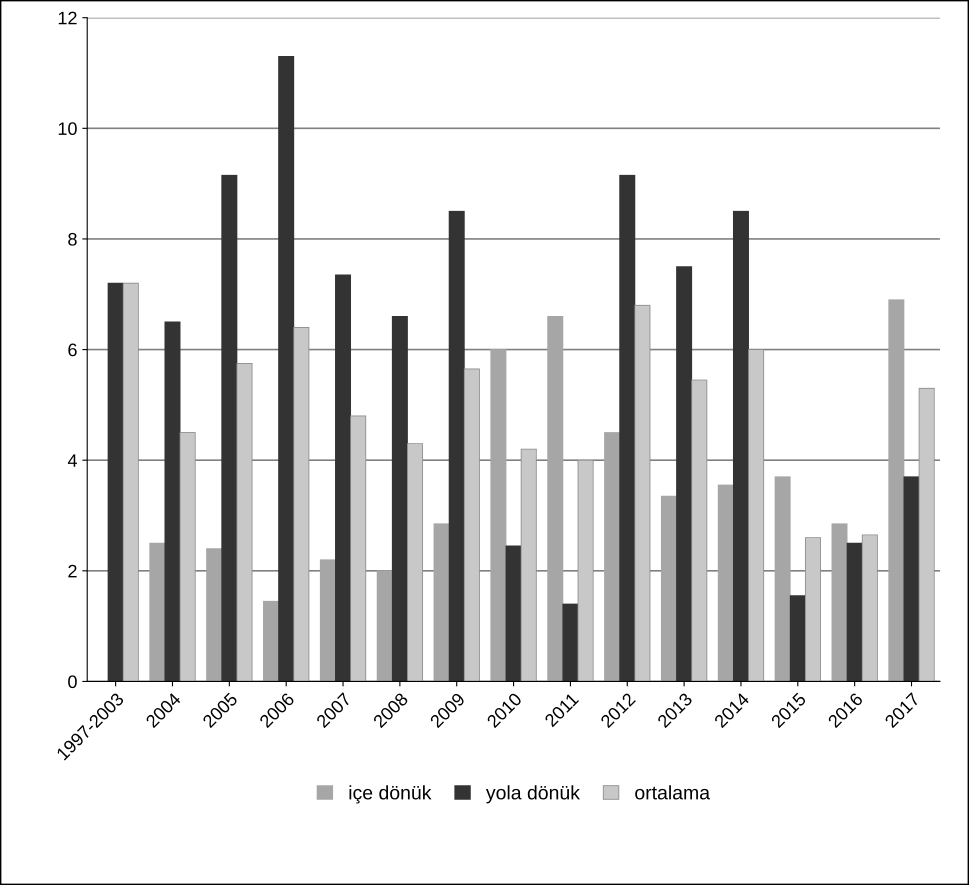 The height and width of the screenshot is (885, 969). What do you see at coordinates (67, 18) in the screenshot?
I see `y-tick-label: 12` at bounding box center [67, 18].